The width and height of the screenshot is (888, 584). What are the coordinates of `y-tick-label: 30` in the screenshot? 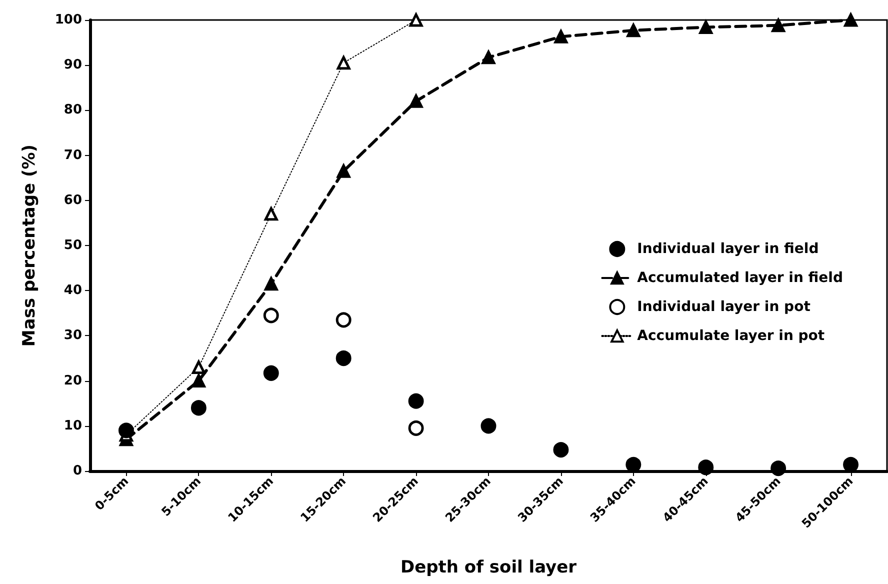 It's located at (73, 336).